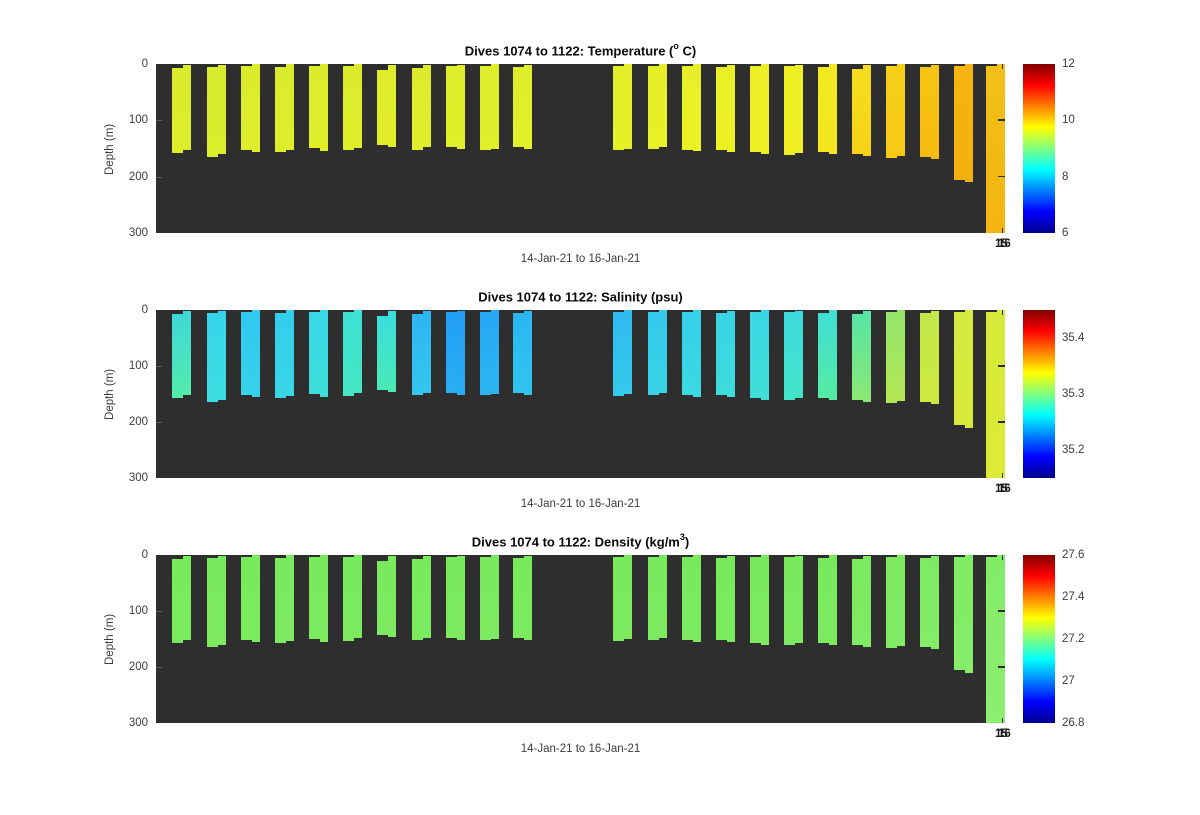 Image resolution: width=1200 pixels, height=815 pixels. What do you see at coordinates (138, 176) in the screenshot?
I see `depth-tick-label: 200` at bounding box center [138, 176].